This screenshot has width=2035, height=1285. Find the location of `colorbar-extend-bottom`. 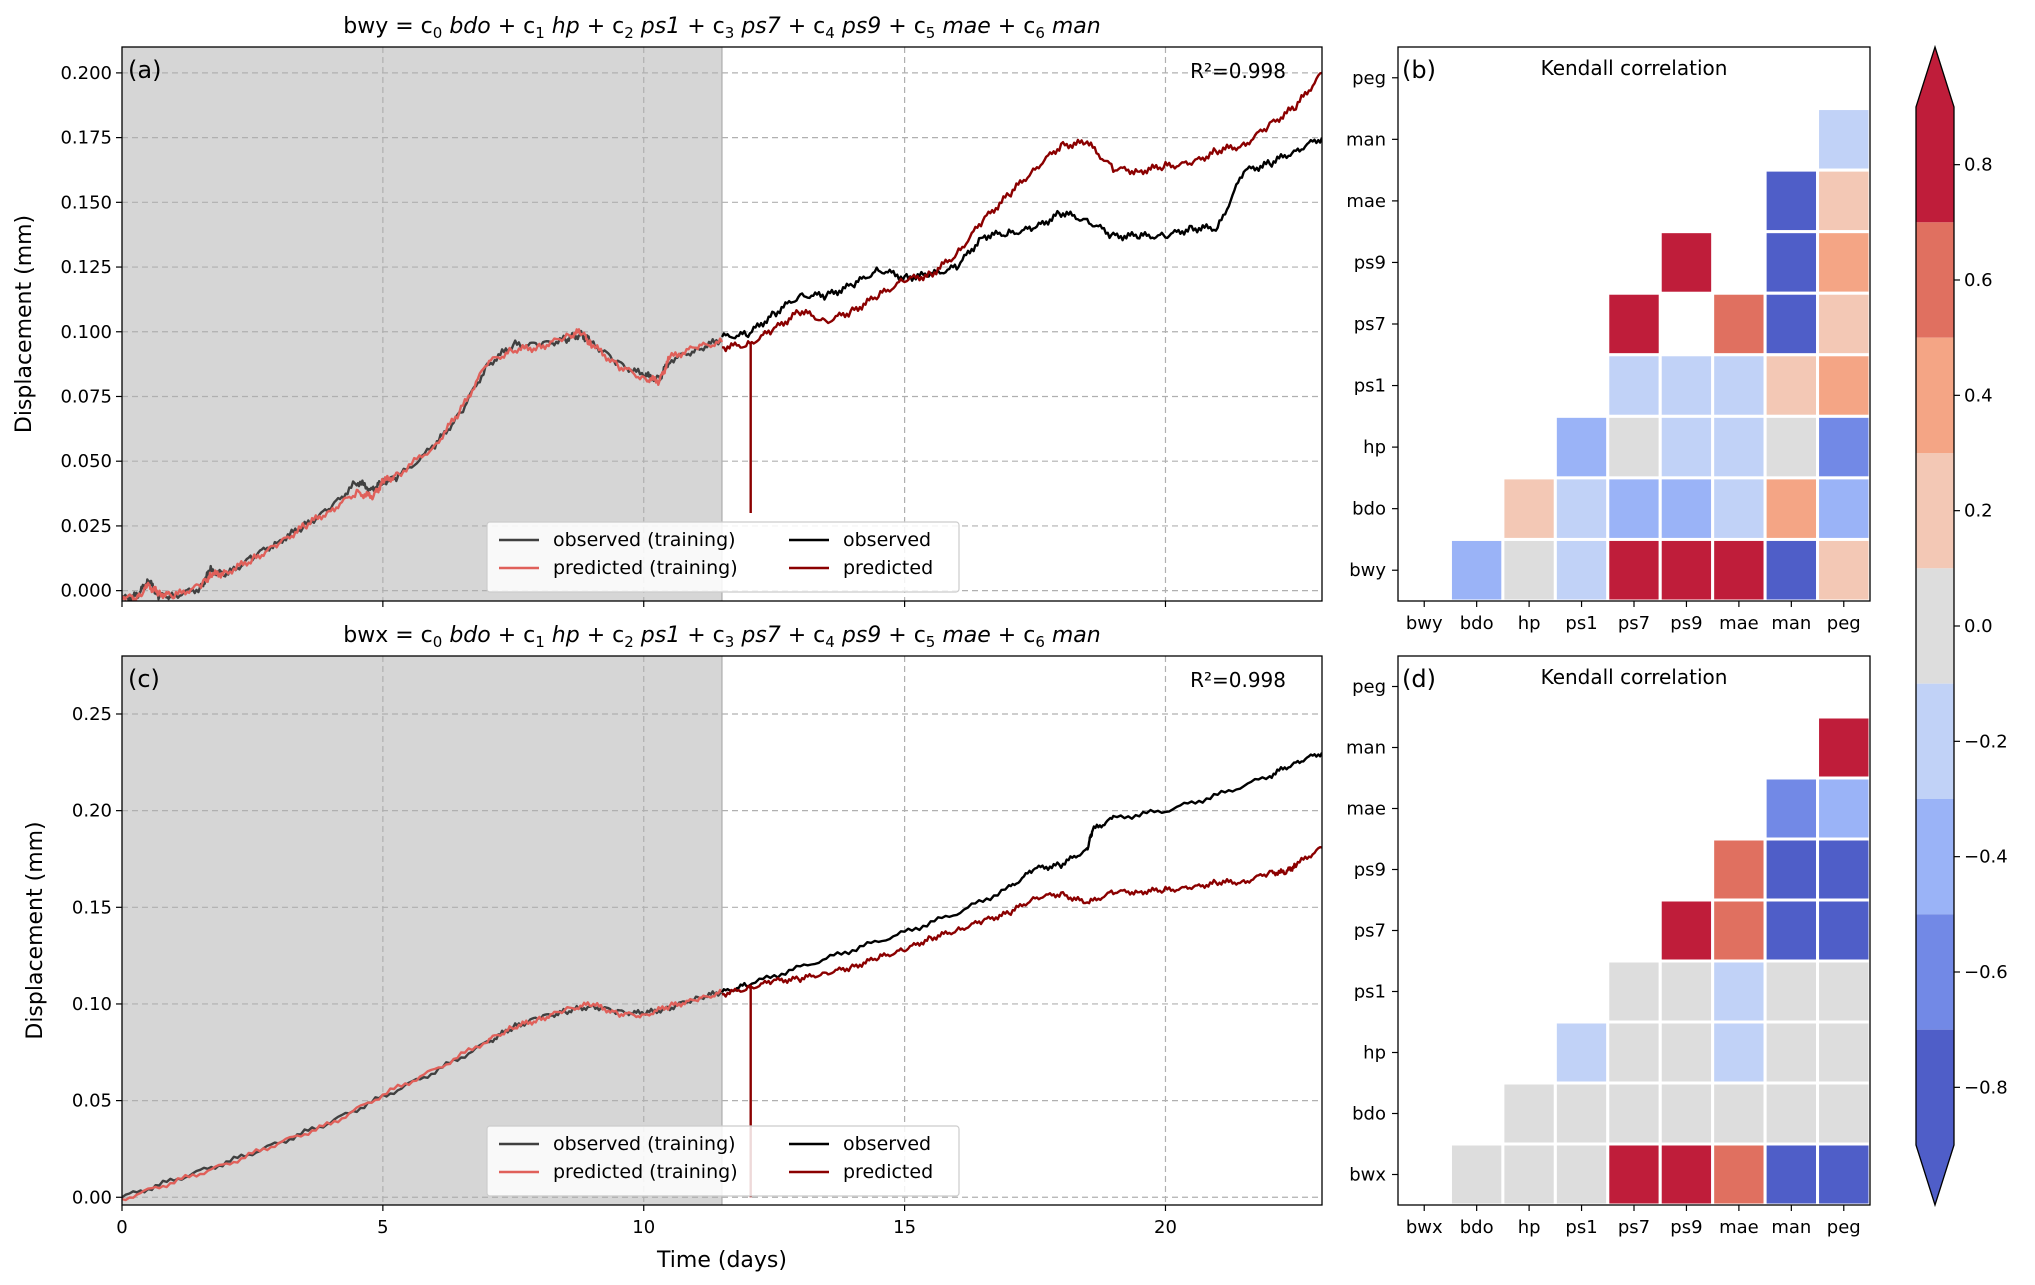

colorbar-extend-bottom is located at coordinates (1935, 1175).